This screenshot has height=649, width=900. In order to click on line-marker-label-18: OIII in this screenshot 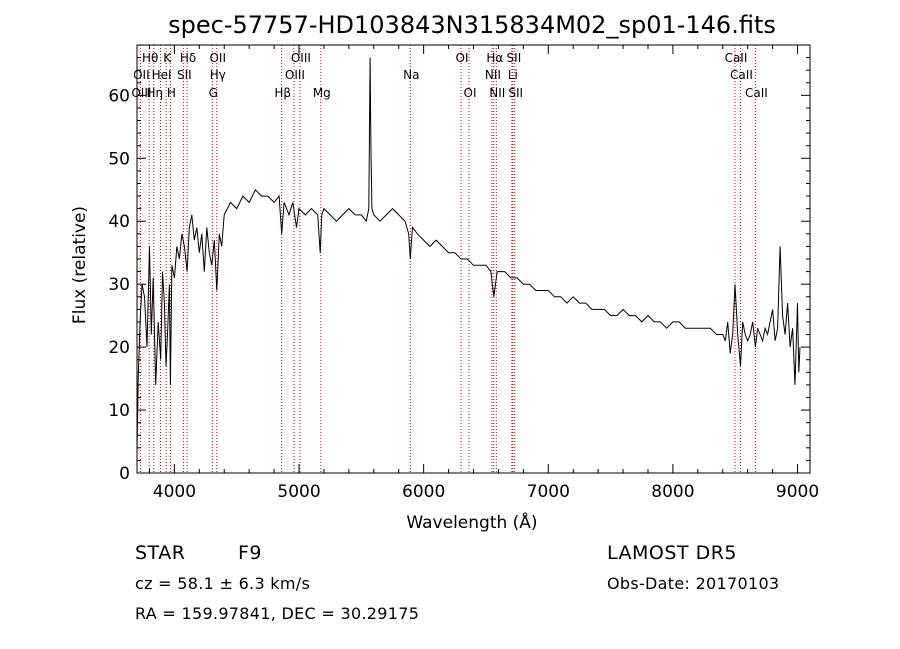, I will do `click(141, 93)`.